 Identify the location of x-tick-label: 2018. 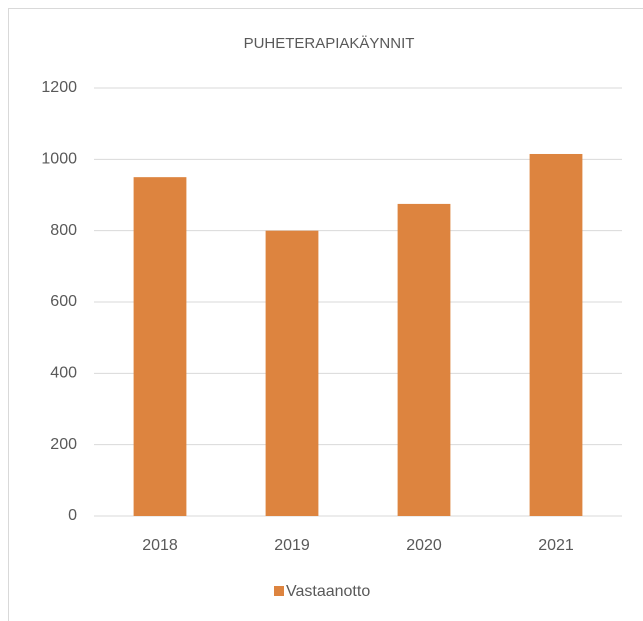
(160, 545).